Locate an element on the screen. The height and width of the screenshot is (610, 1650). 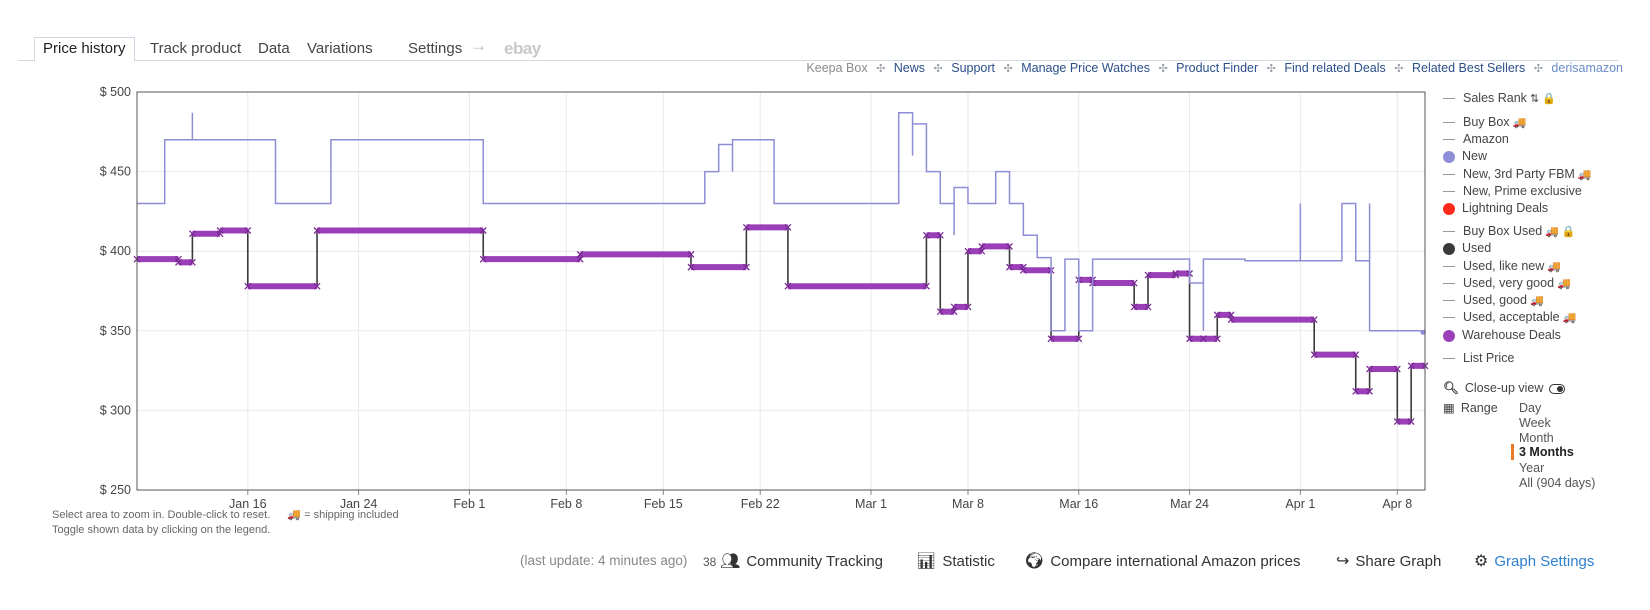
last-update: (last update: 4 minutes ago) is located at coordinates (604, 560).